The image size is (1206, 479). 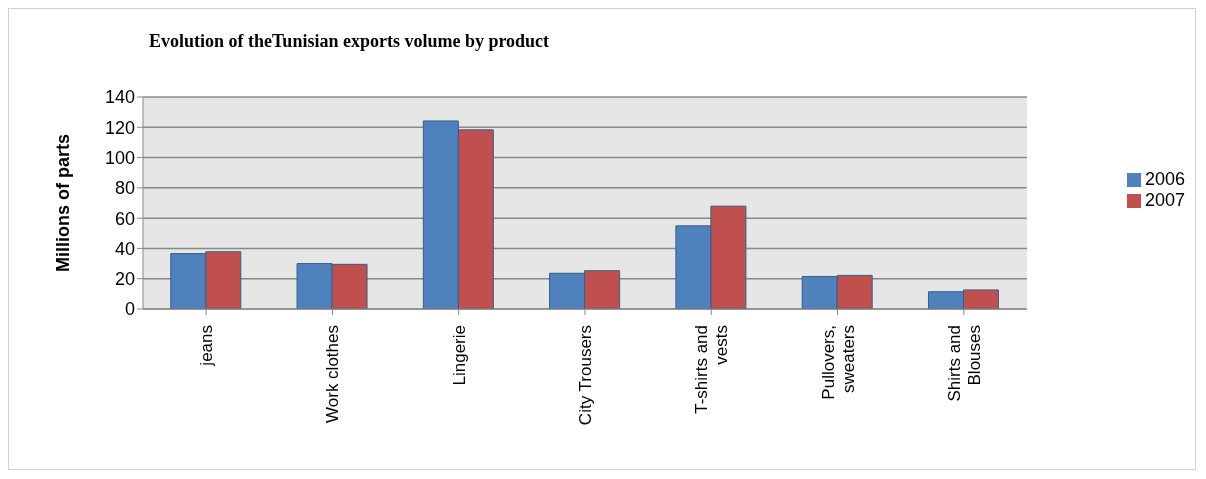 I want to click on x-tick-label: jeans, so click(x=207, y=346).